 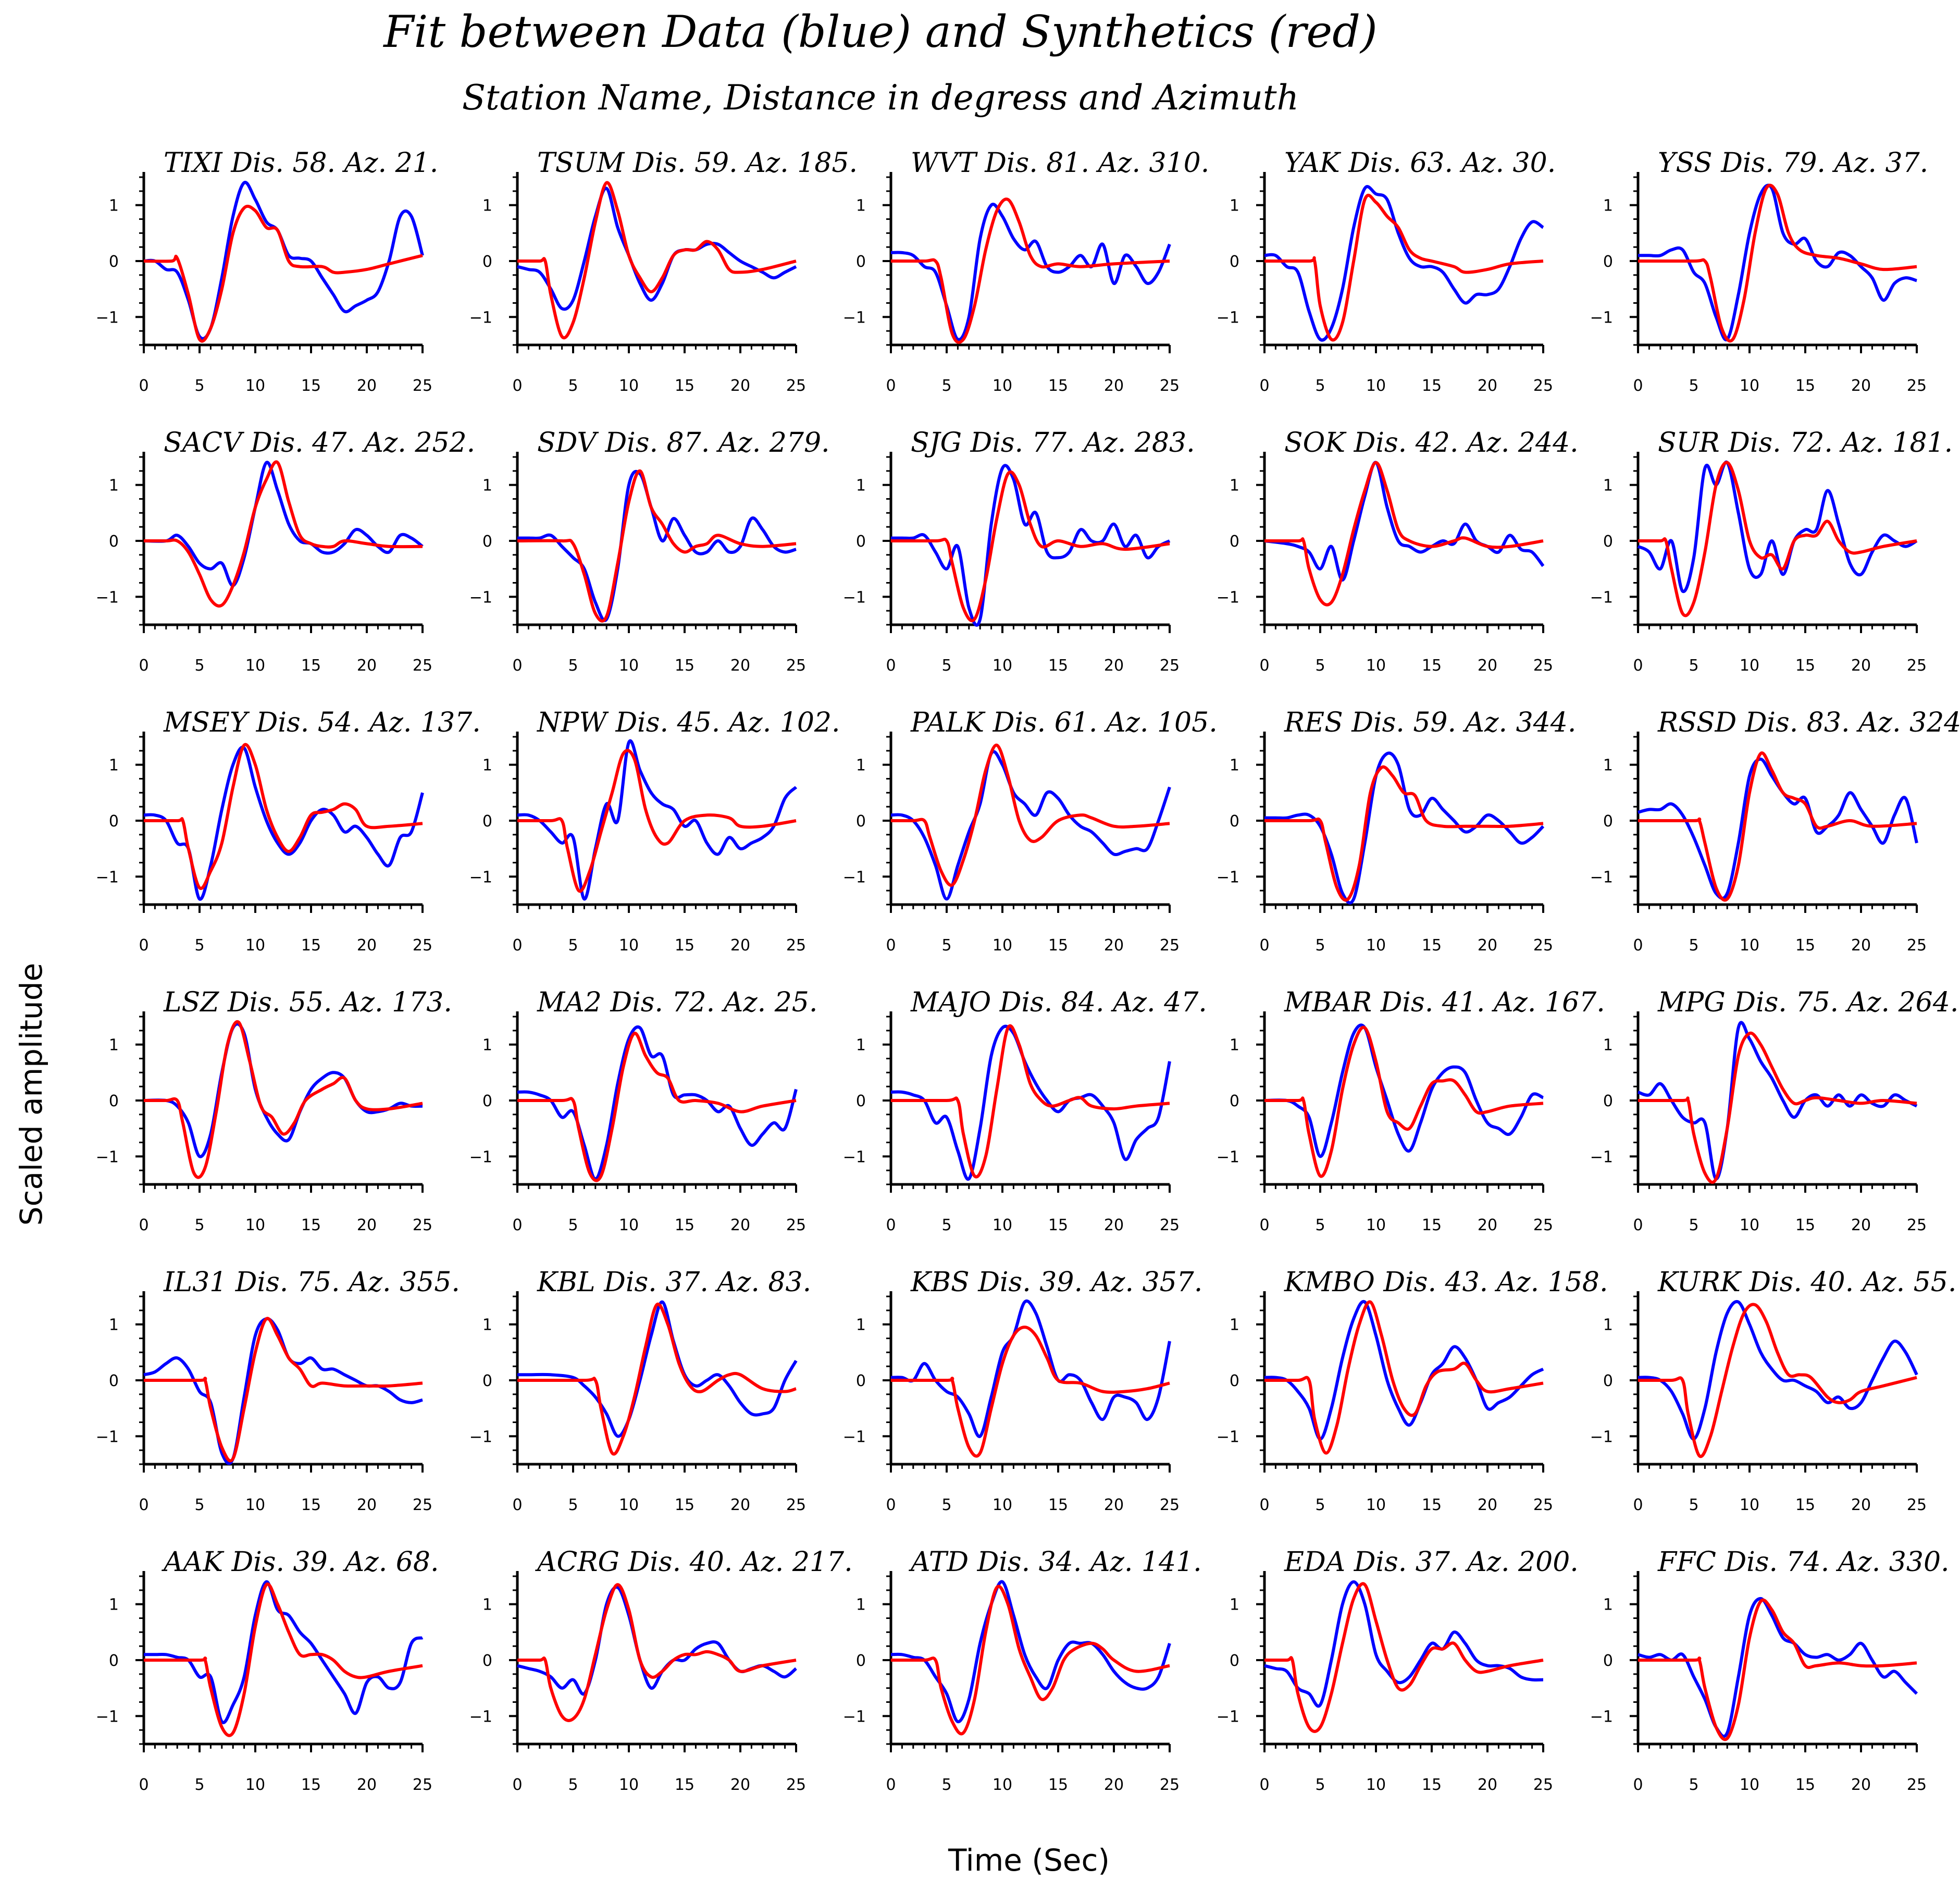 I want to click on station-label: MPG Dis. 75. Az. 264., so click(x=1808, y=1002).